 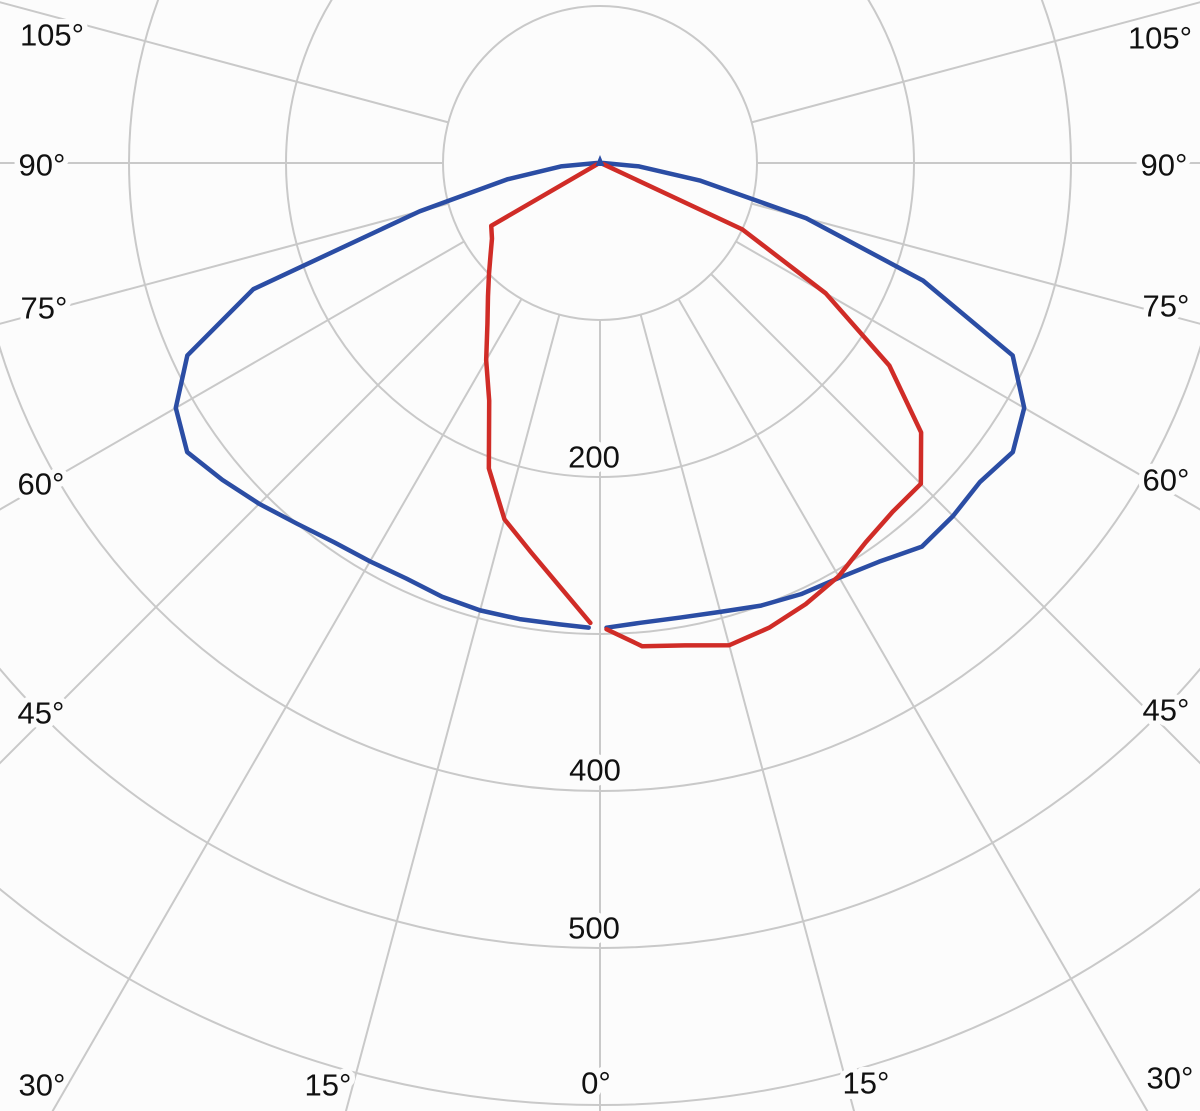 What do you see at coordinates (594, 928) in the screenshot?
I see `ring-value-label-500: 500` at bounding box center [594, 928].